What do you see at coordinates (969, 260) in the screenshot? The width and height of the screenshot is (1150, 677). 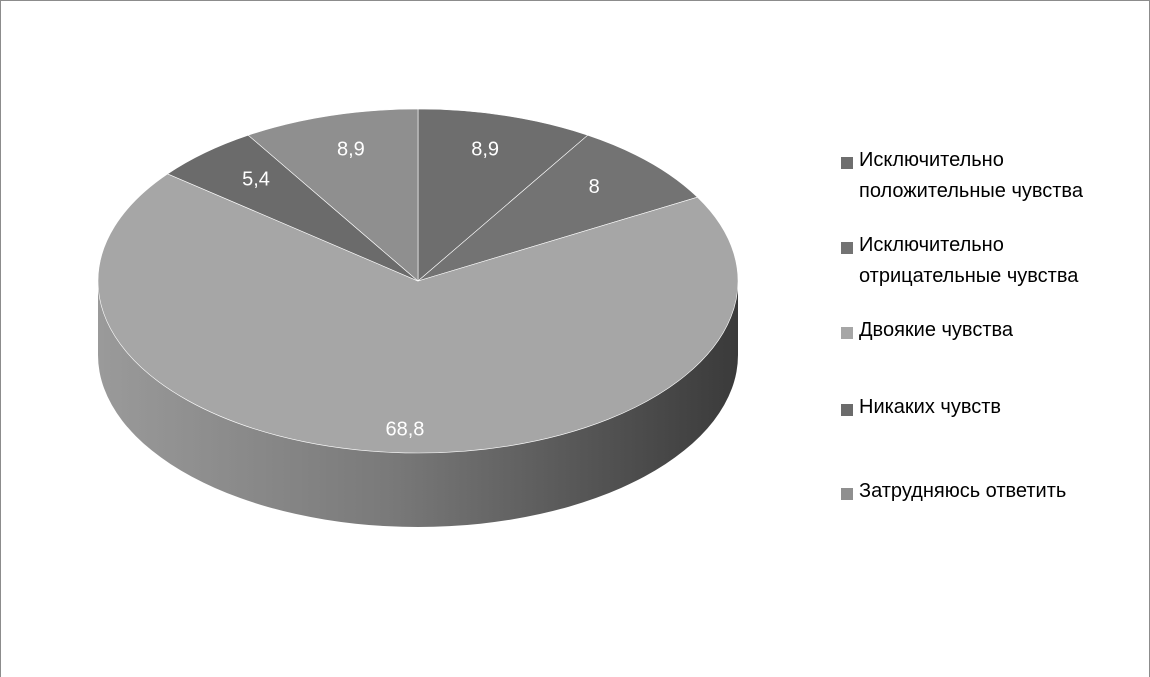 I see `legend-label: Исключительно отрицательные чувства` at bounding box center [969, 260].